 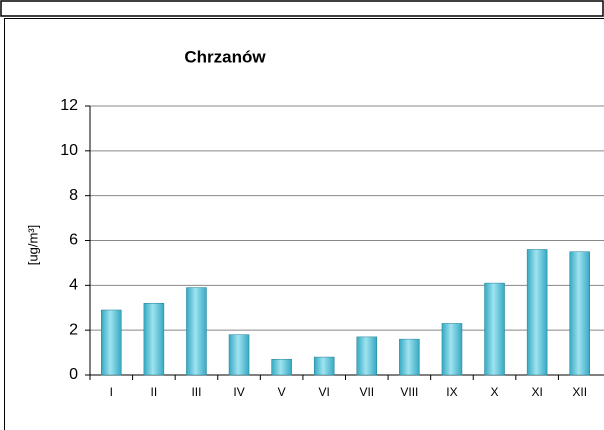 I want to click on y-tick-label: 0, so click(x=73, y=374).